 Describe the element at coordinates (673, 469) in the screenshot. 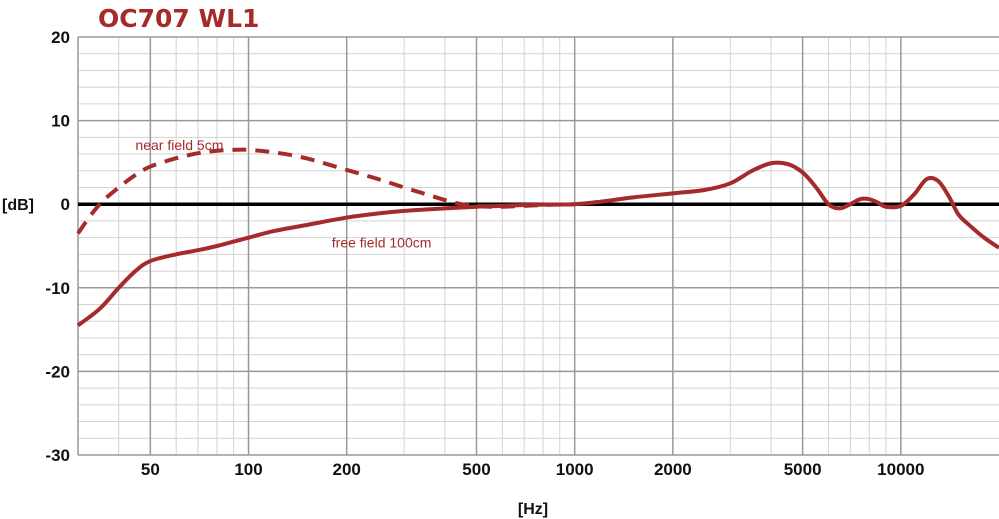

I see `x-tick-label: 2000` at that location.